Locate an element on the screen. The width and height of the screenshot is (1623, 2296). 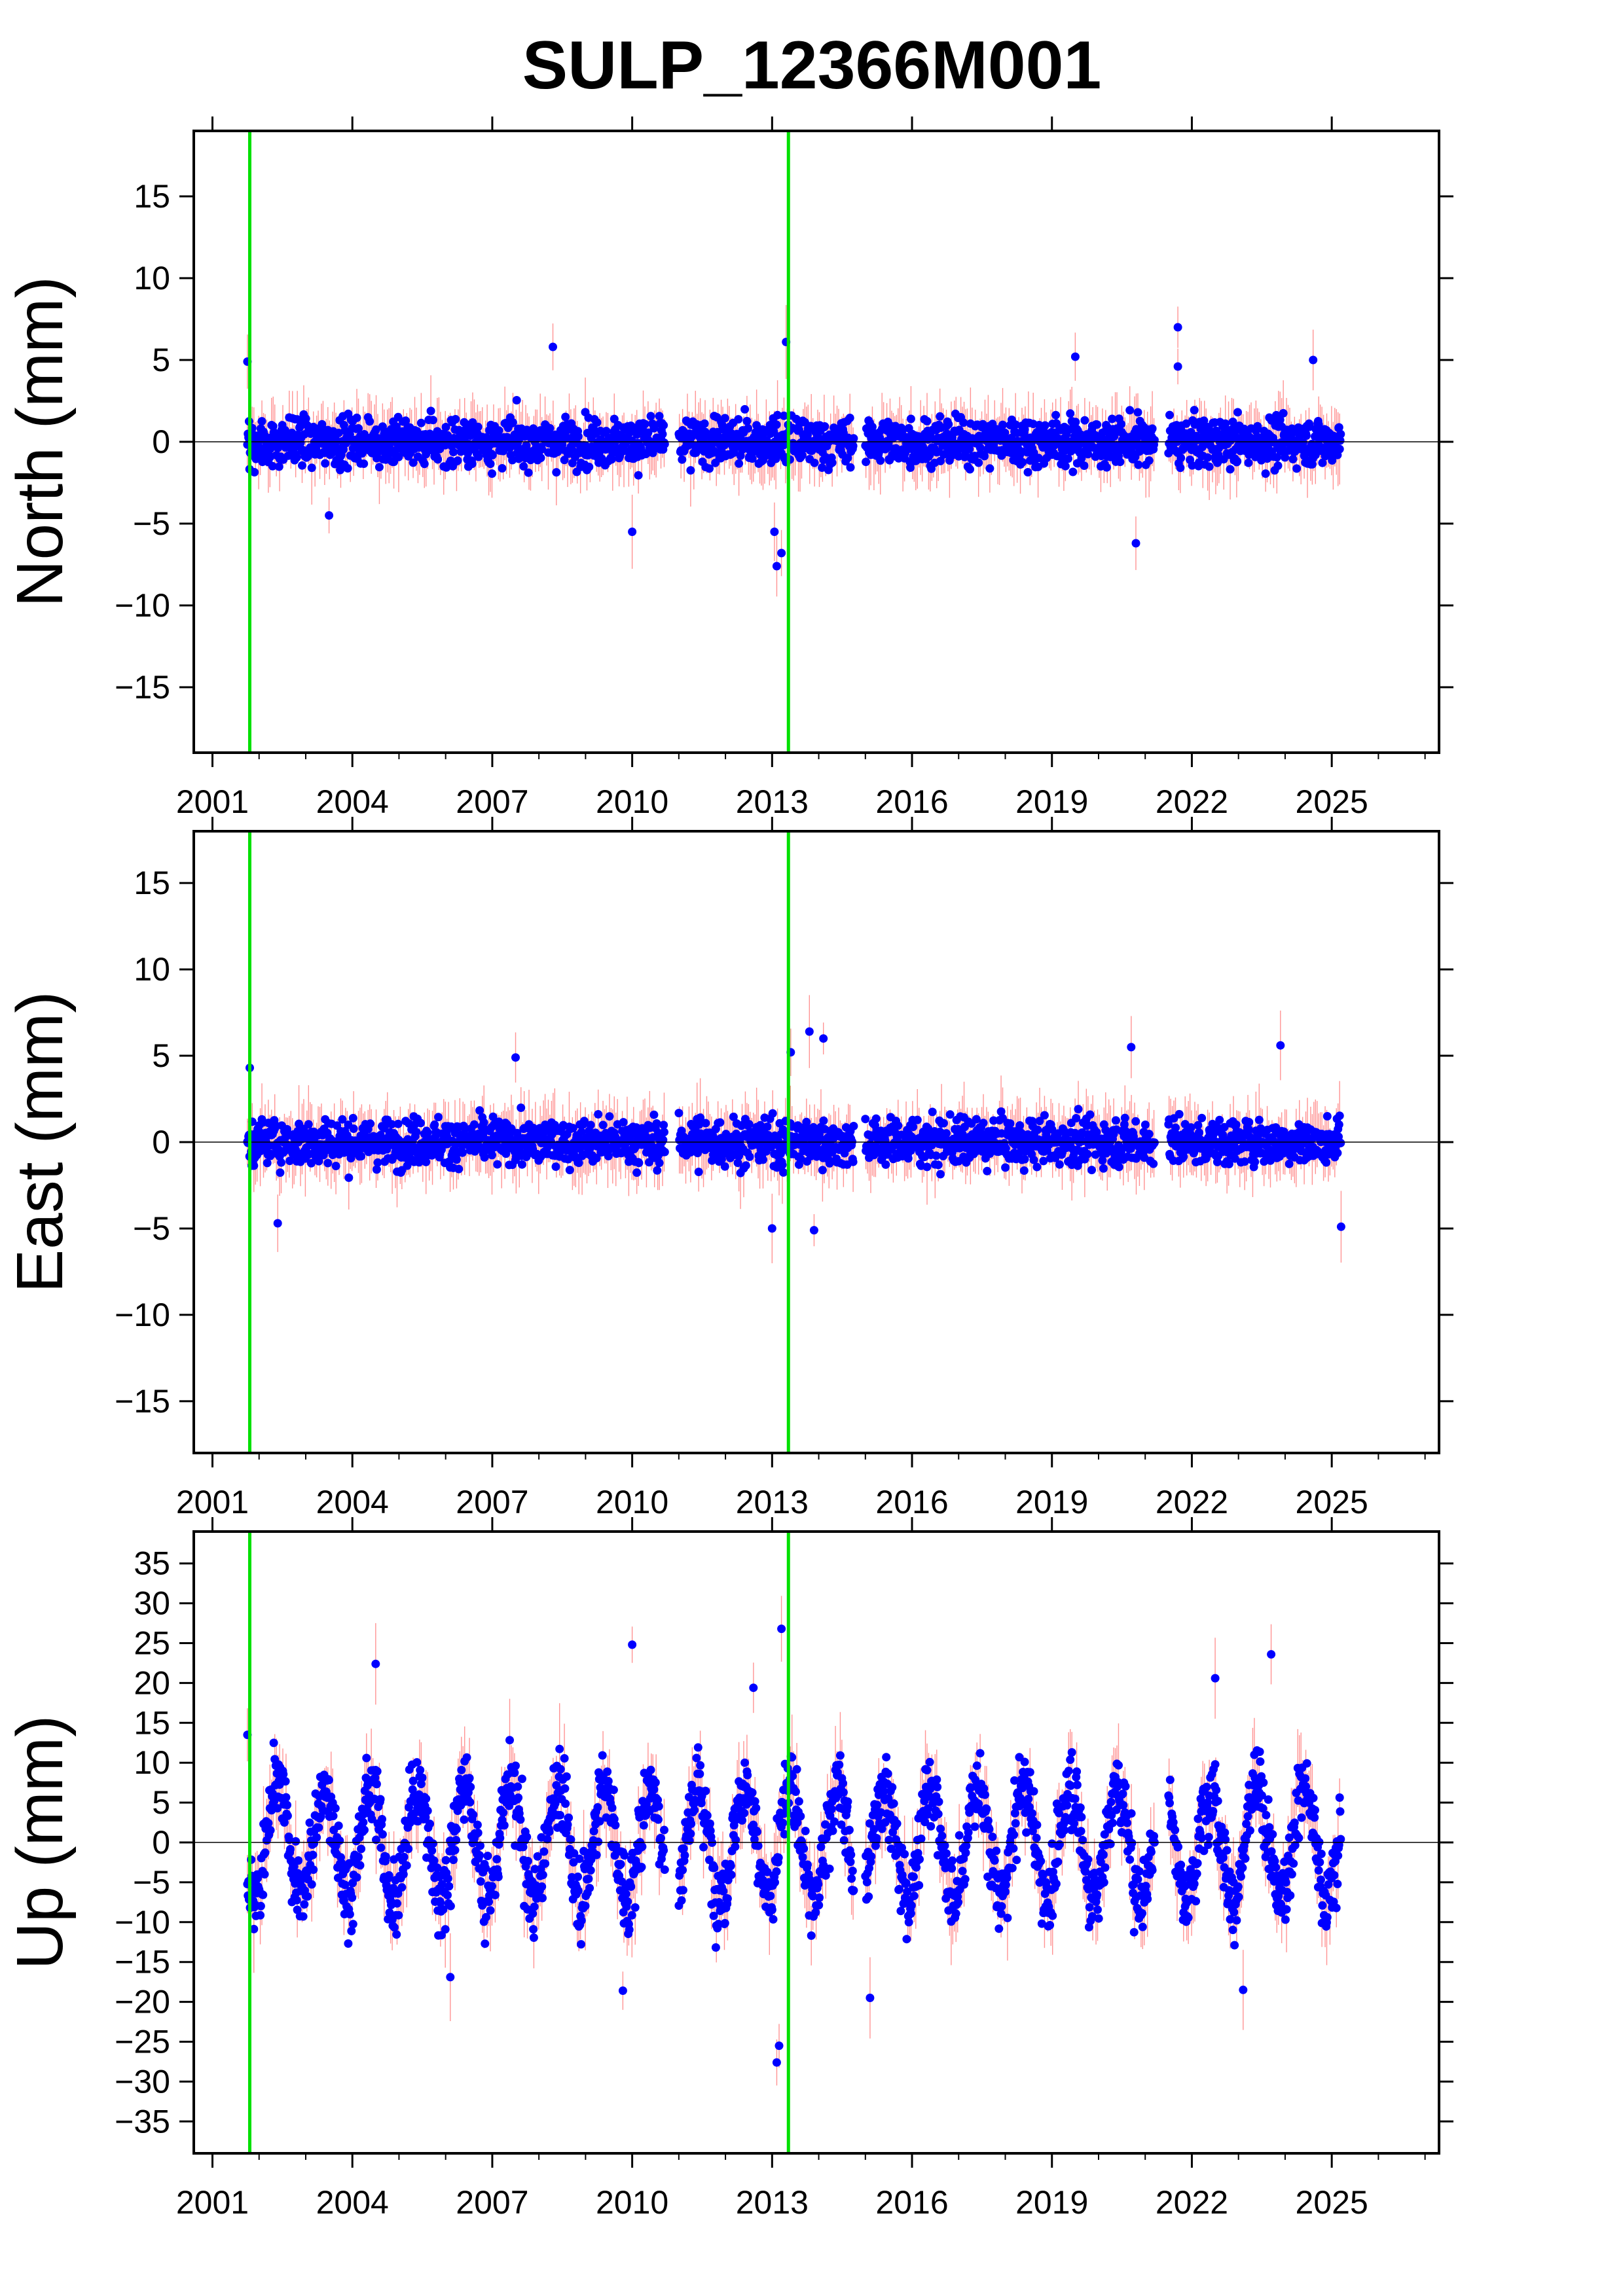
x-tick-label: 2016 is located at coordinates (911, 801).